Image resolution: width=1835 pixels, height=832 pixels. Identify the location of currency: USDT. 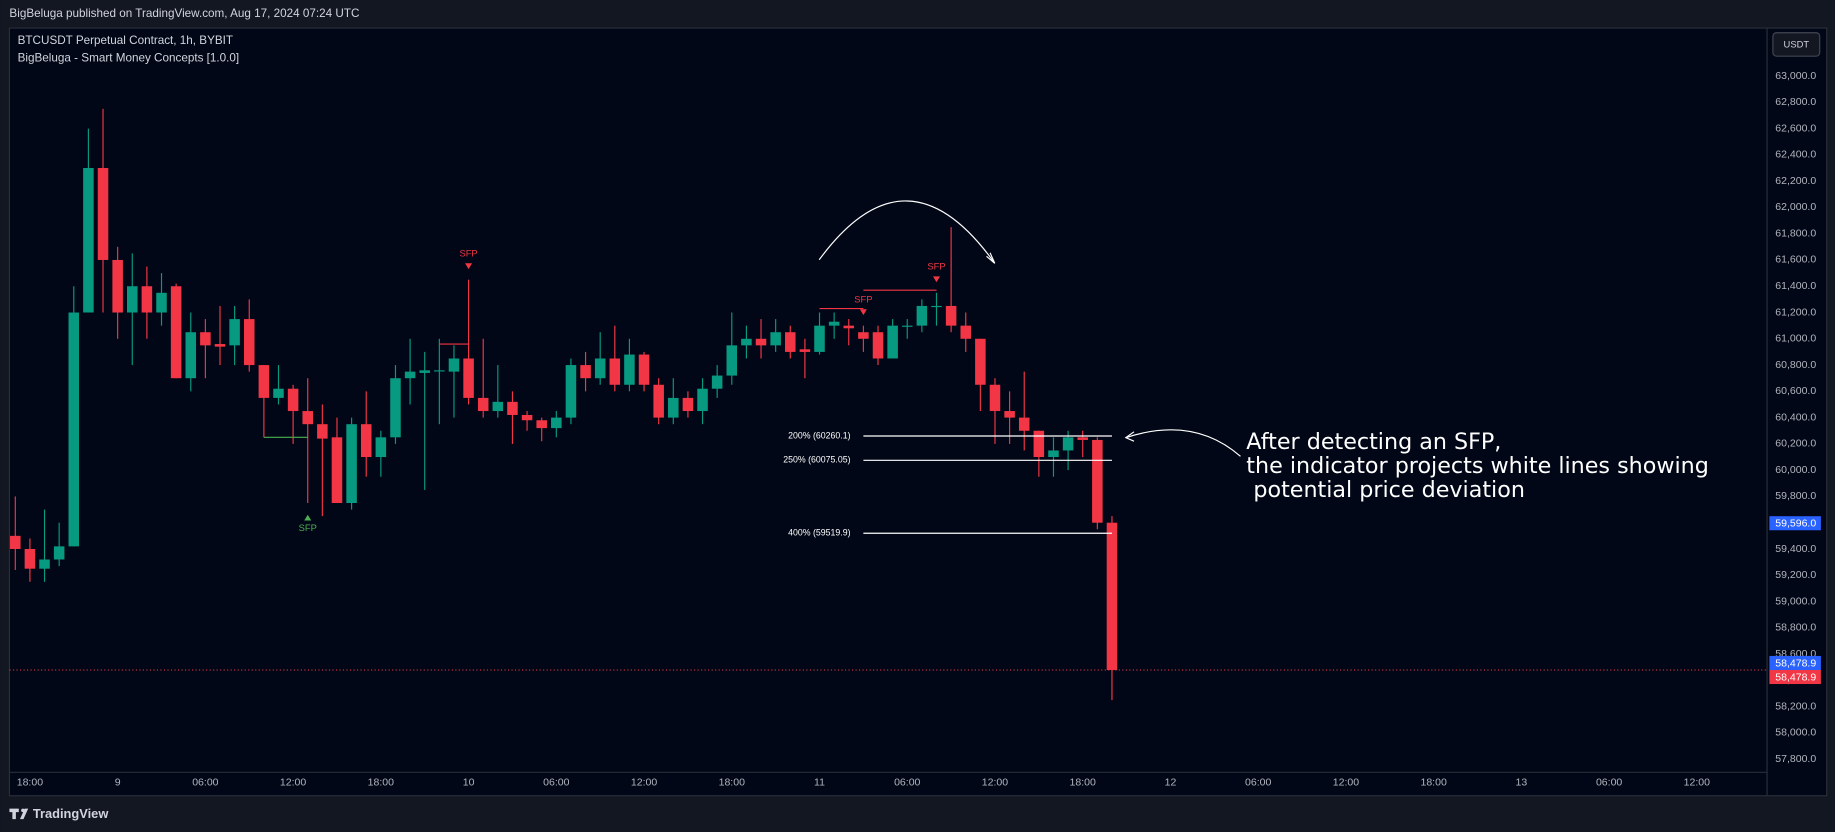
(1797, 45).